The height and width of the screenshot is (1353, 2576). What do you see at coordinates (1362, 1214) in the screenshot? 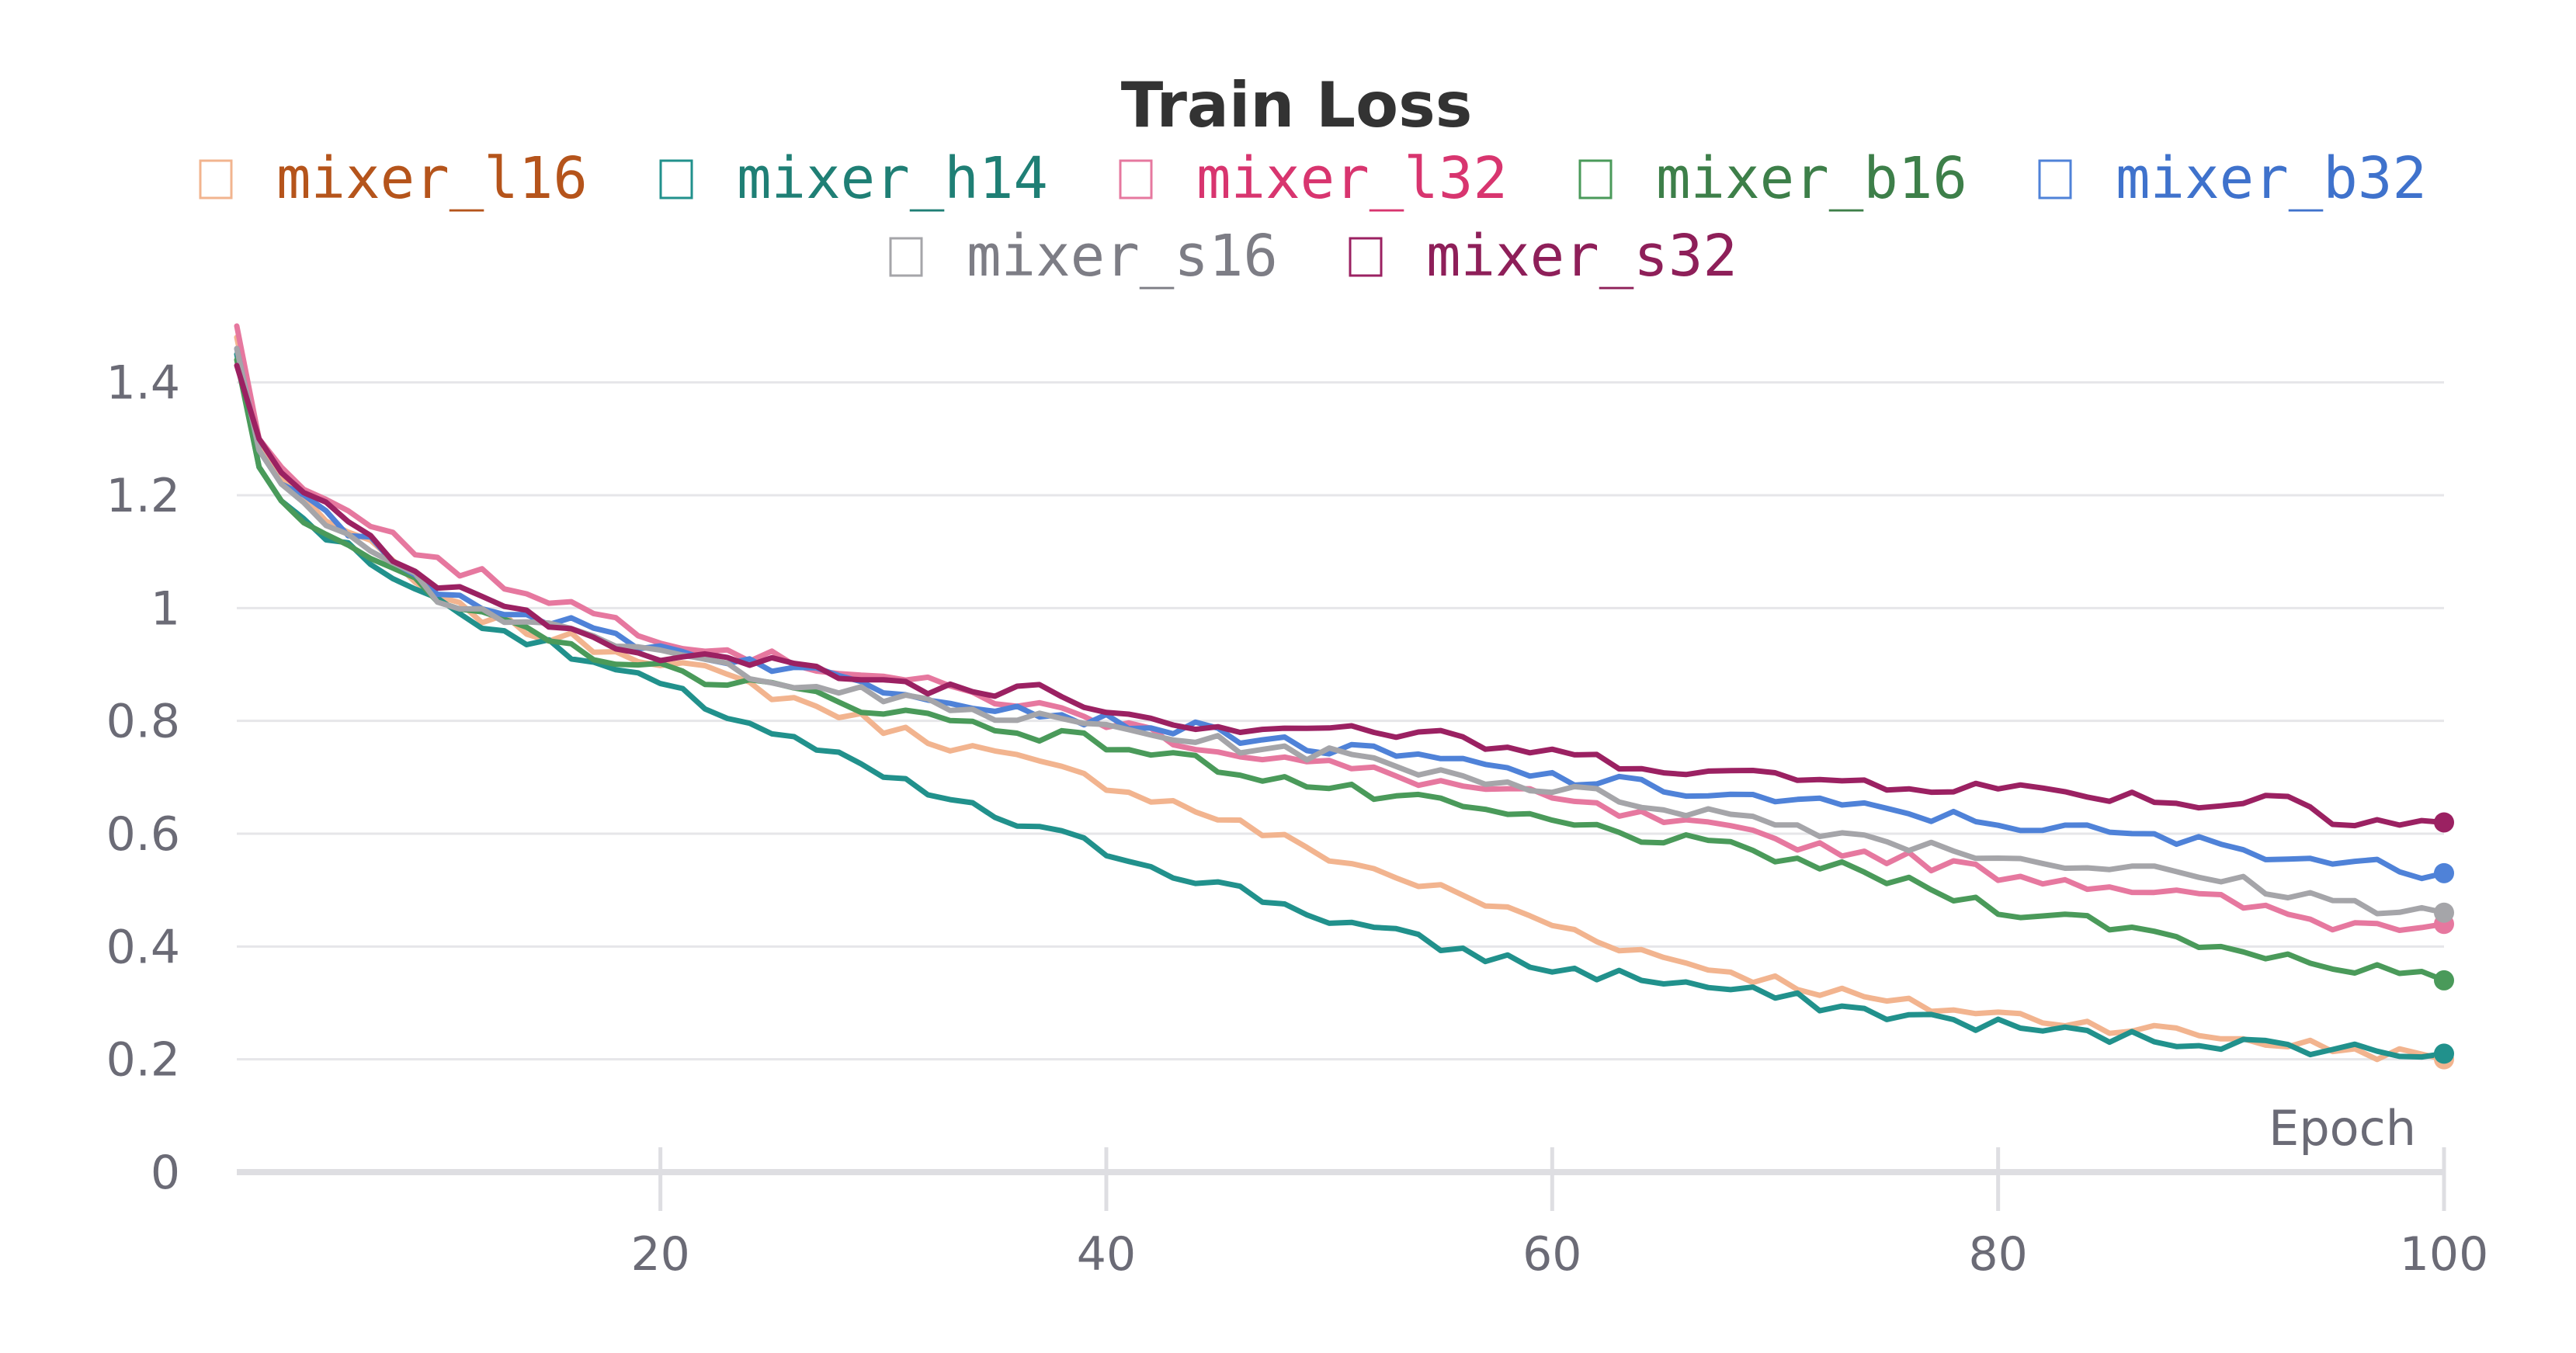
I see `x-axis: 20 40 60 80 100` at bounding box center [1362, 1214].